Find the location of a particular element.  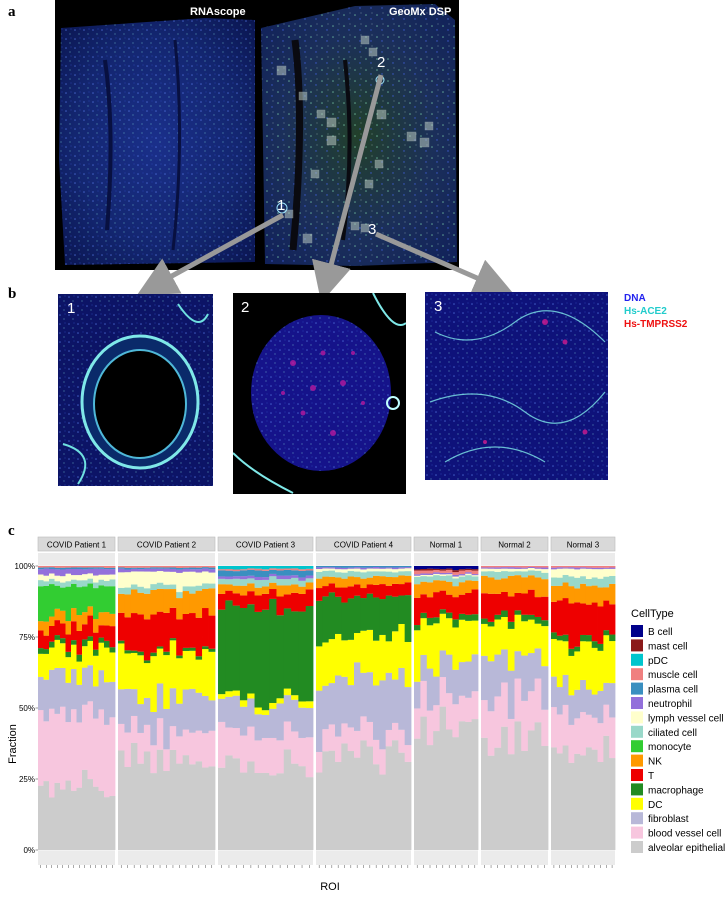

legend-entry: neutrophil is located at coordinates (670, 704).